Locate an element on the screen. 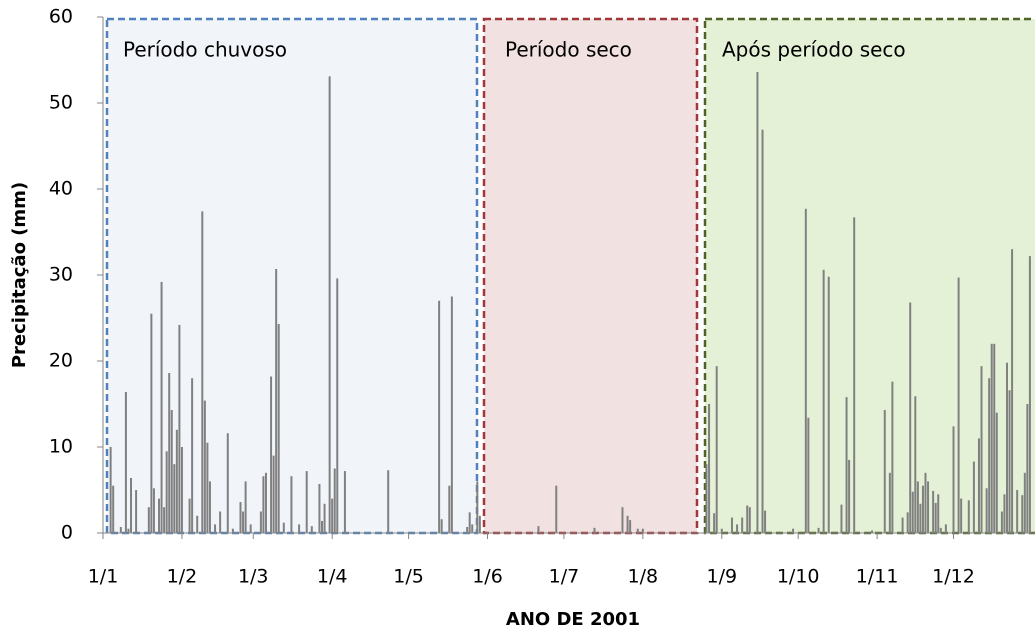  x-tick-label: 1/12 is located at coordinates (953, 577).